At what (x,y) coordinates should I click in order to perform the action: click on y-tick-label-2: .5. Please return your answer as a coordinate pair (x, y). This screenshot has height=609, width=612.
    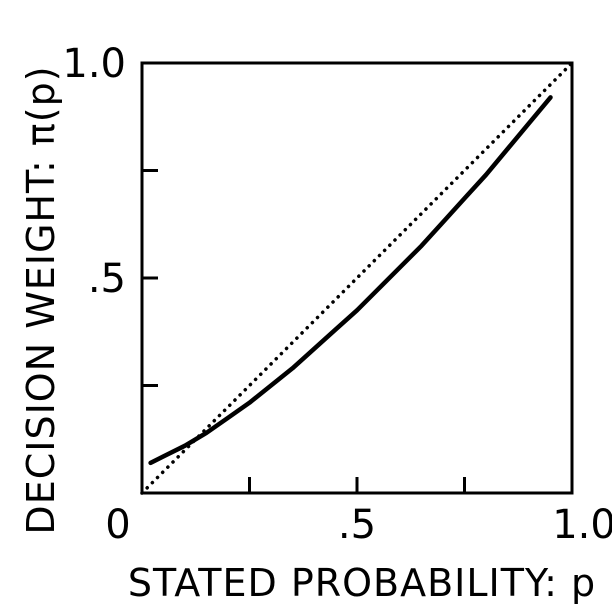
    Looking at the image, I should click on (107, 279).